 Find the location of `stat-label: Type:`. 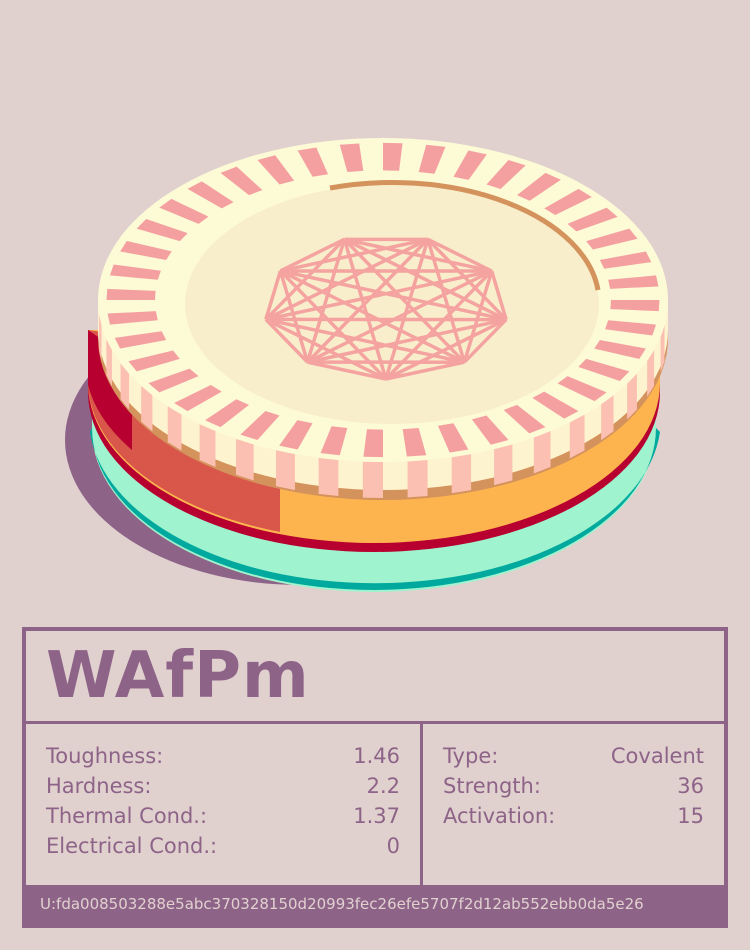

stat-label: Type: is located at coordinates (471, 756).